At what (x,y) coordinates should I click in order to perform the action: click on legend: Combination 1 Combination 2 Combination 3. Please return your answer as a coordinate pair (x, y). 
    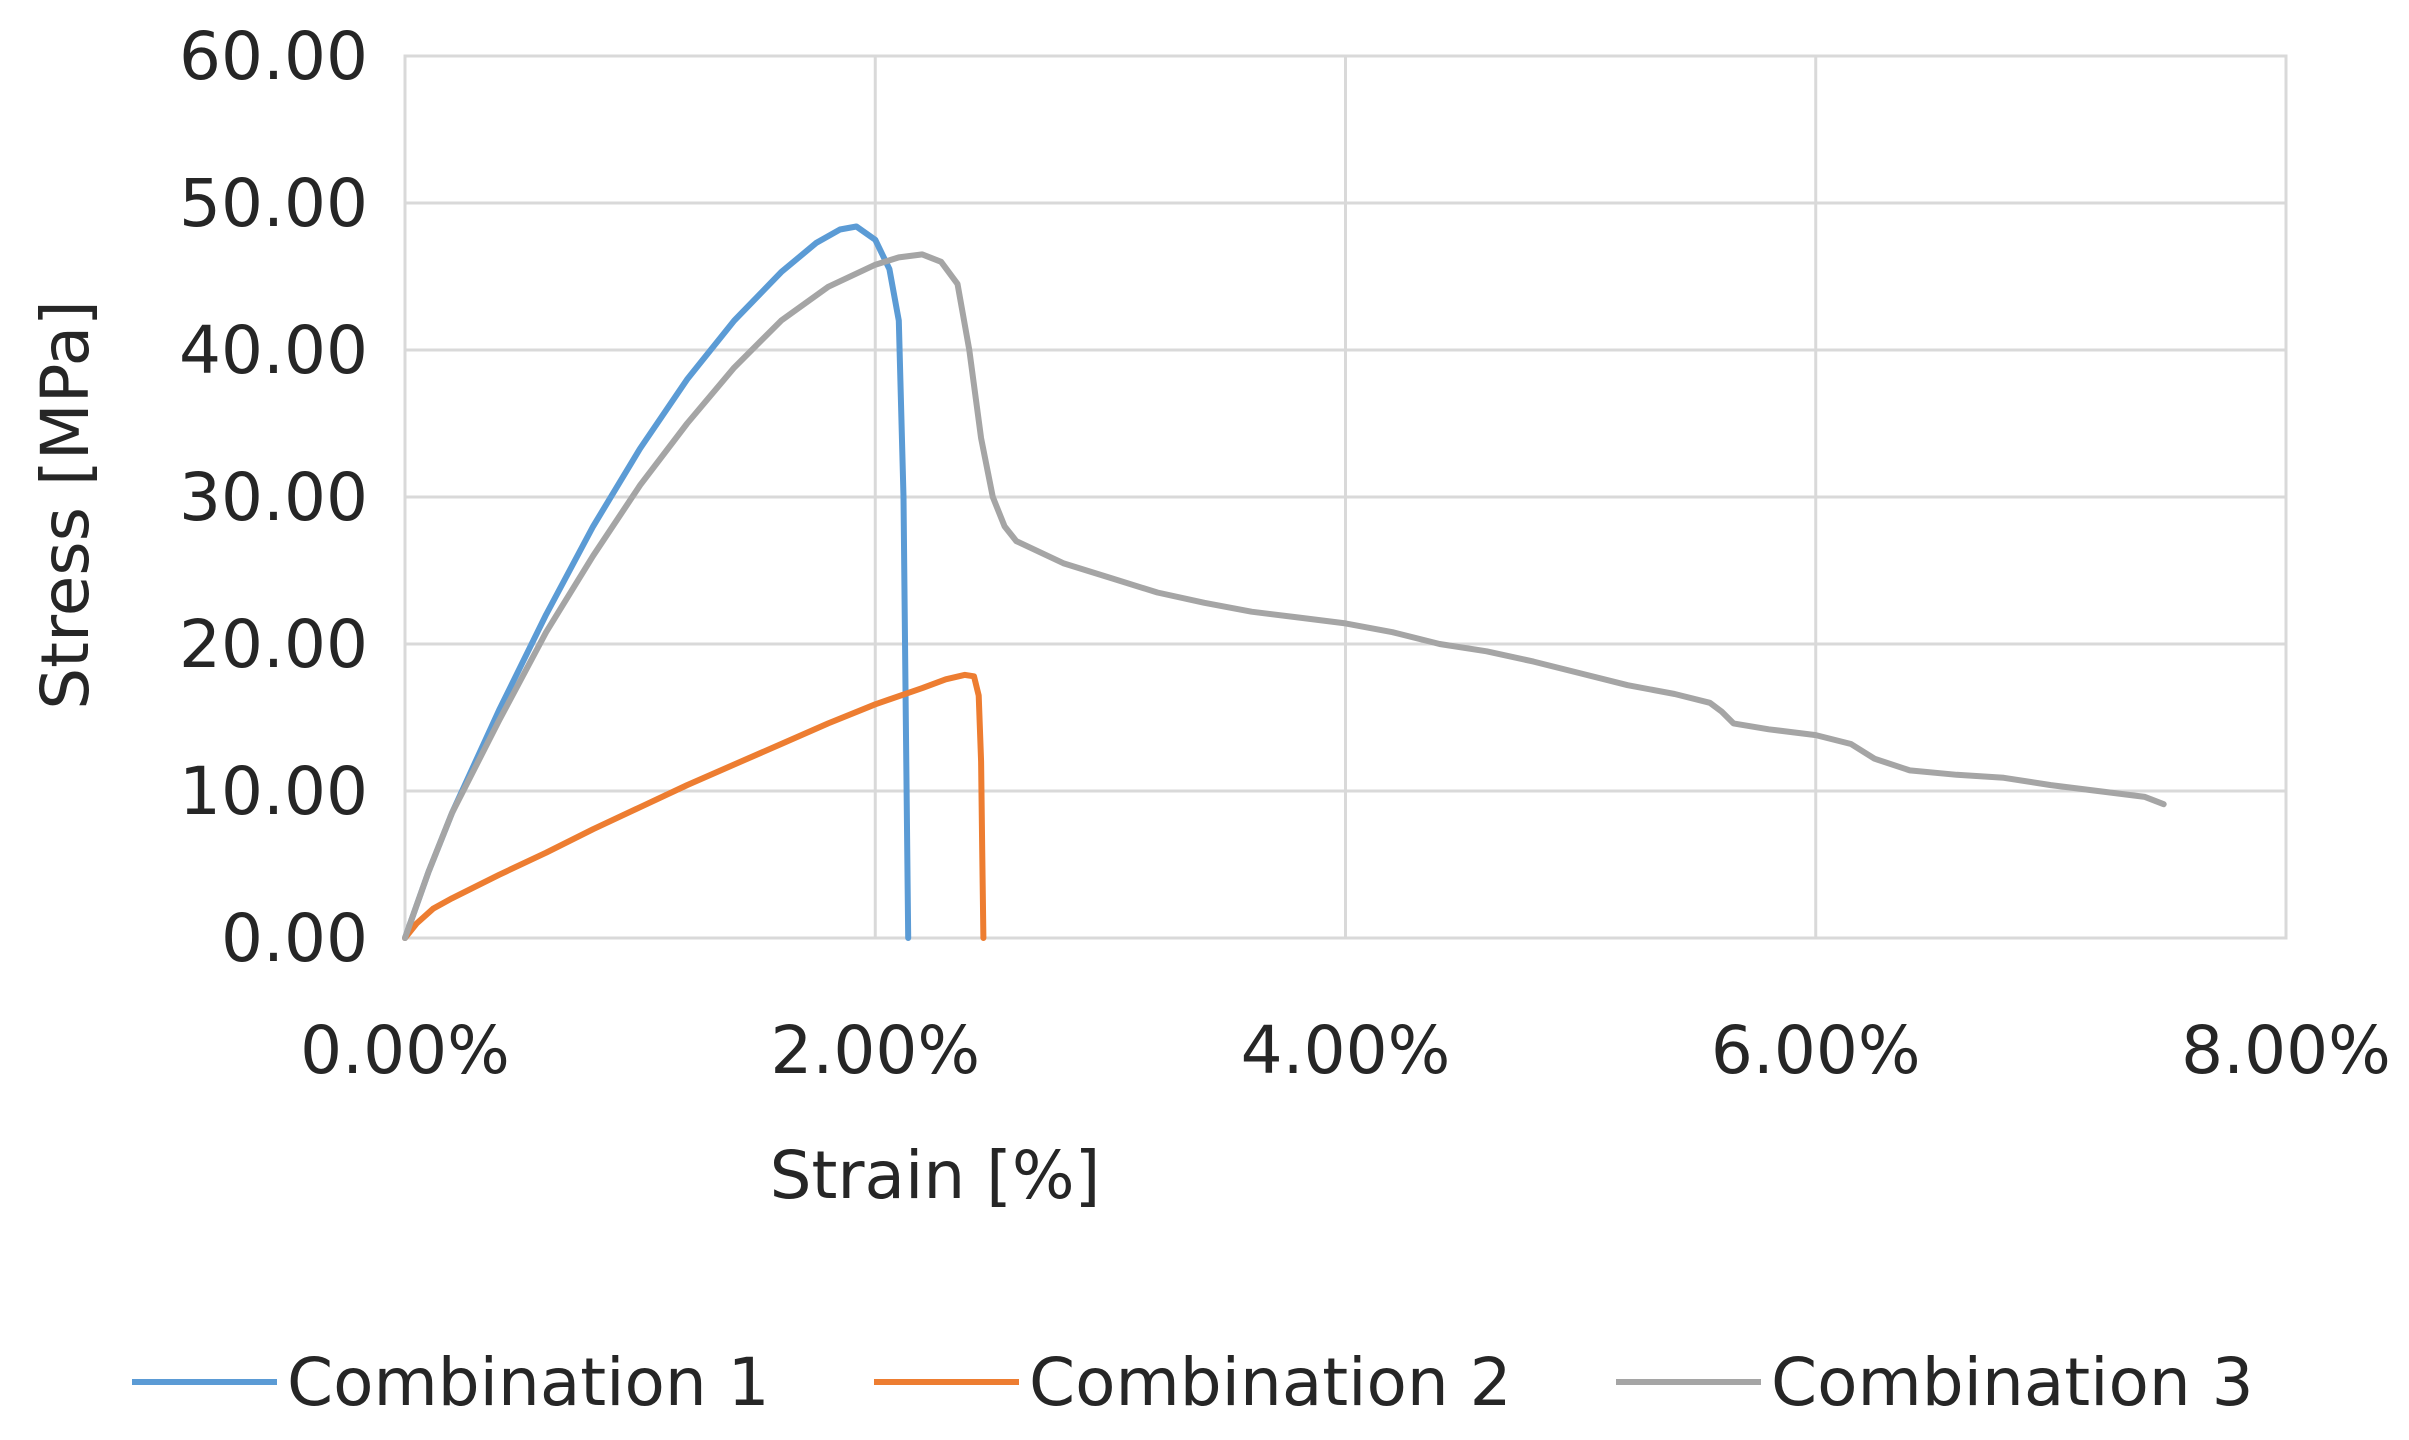
    Looking at the image, I should click on (1193, 1382).